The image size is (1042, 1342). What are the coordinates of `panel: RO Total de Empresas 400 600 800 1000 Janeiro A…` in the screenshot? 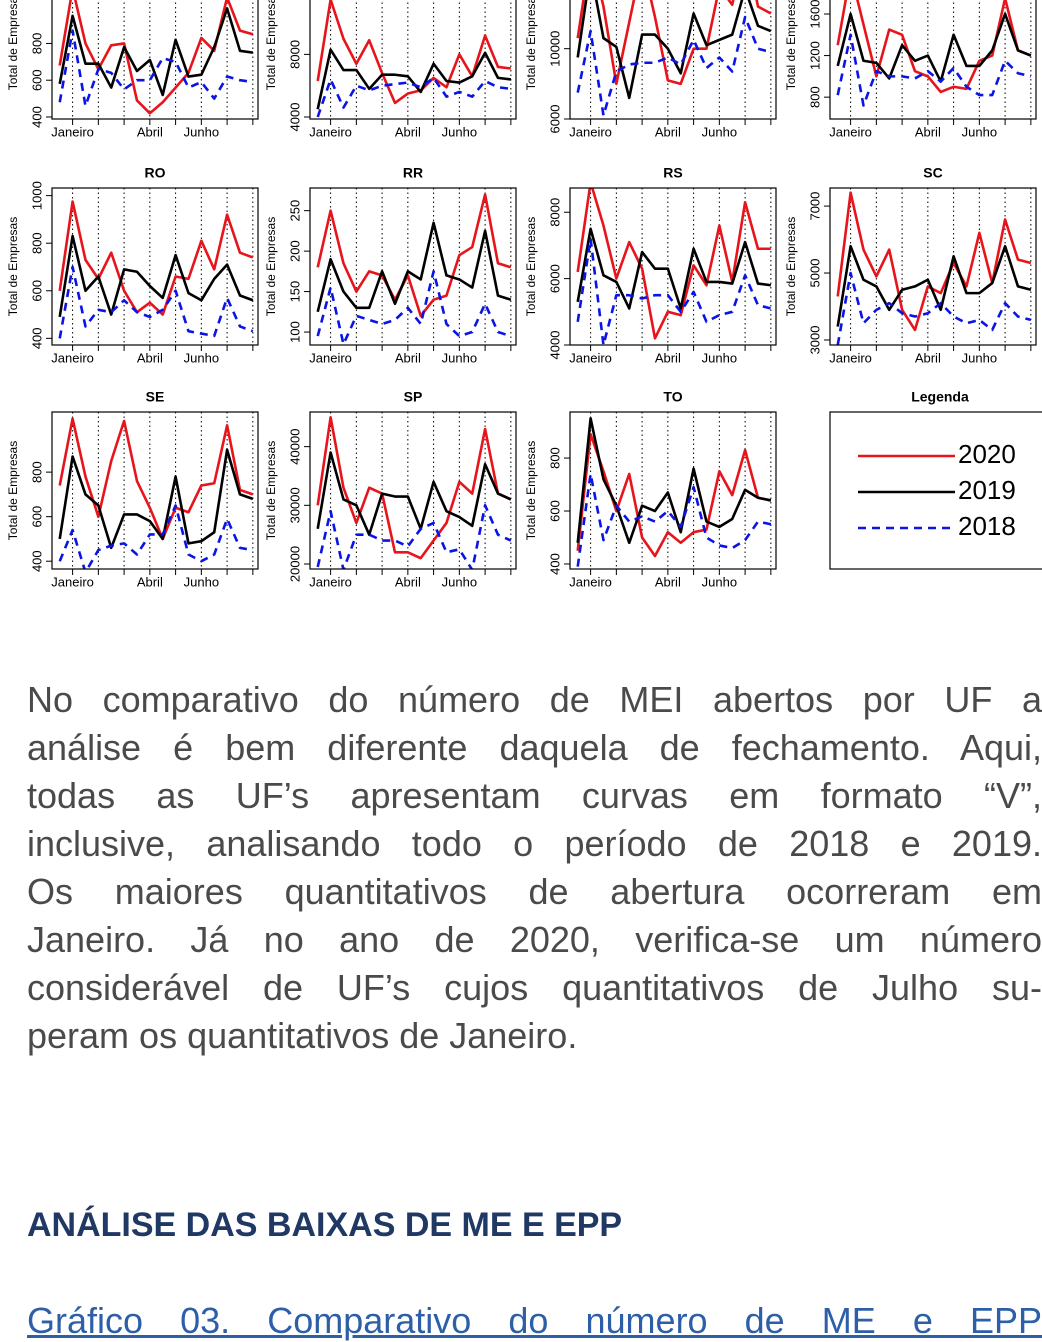 It's located at (132, 265).